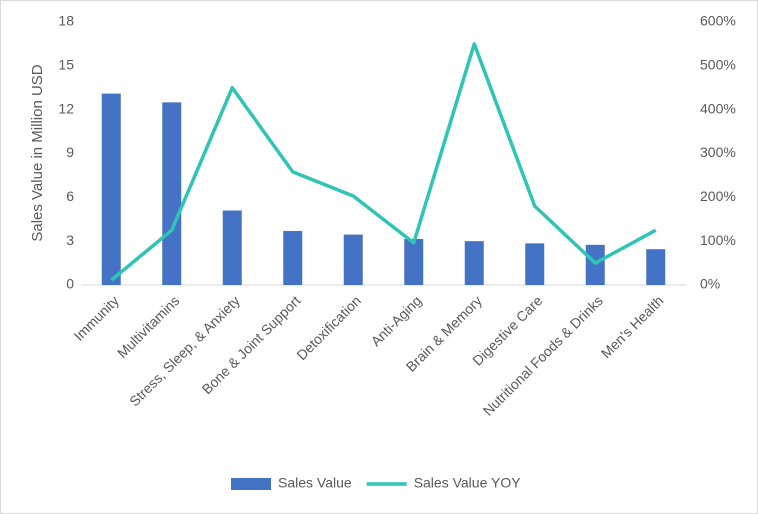 This screenshot has height=514, width=758. Describe the element at coordinates (70, 196) in the screenshot. I see `y-tick-label: 6` at that location.